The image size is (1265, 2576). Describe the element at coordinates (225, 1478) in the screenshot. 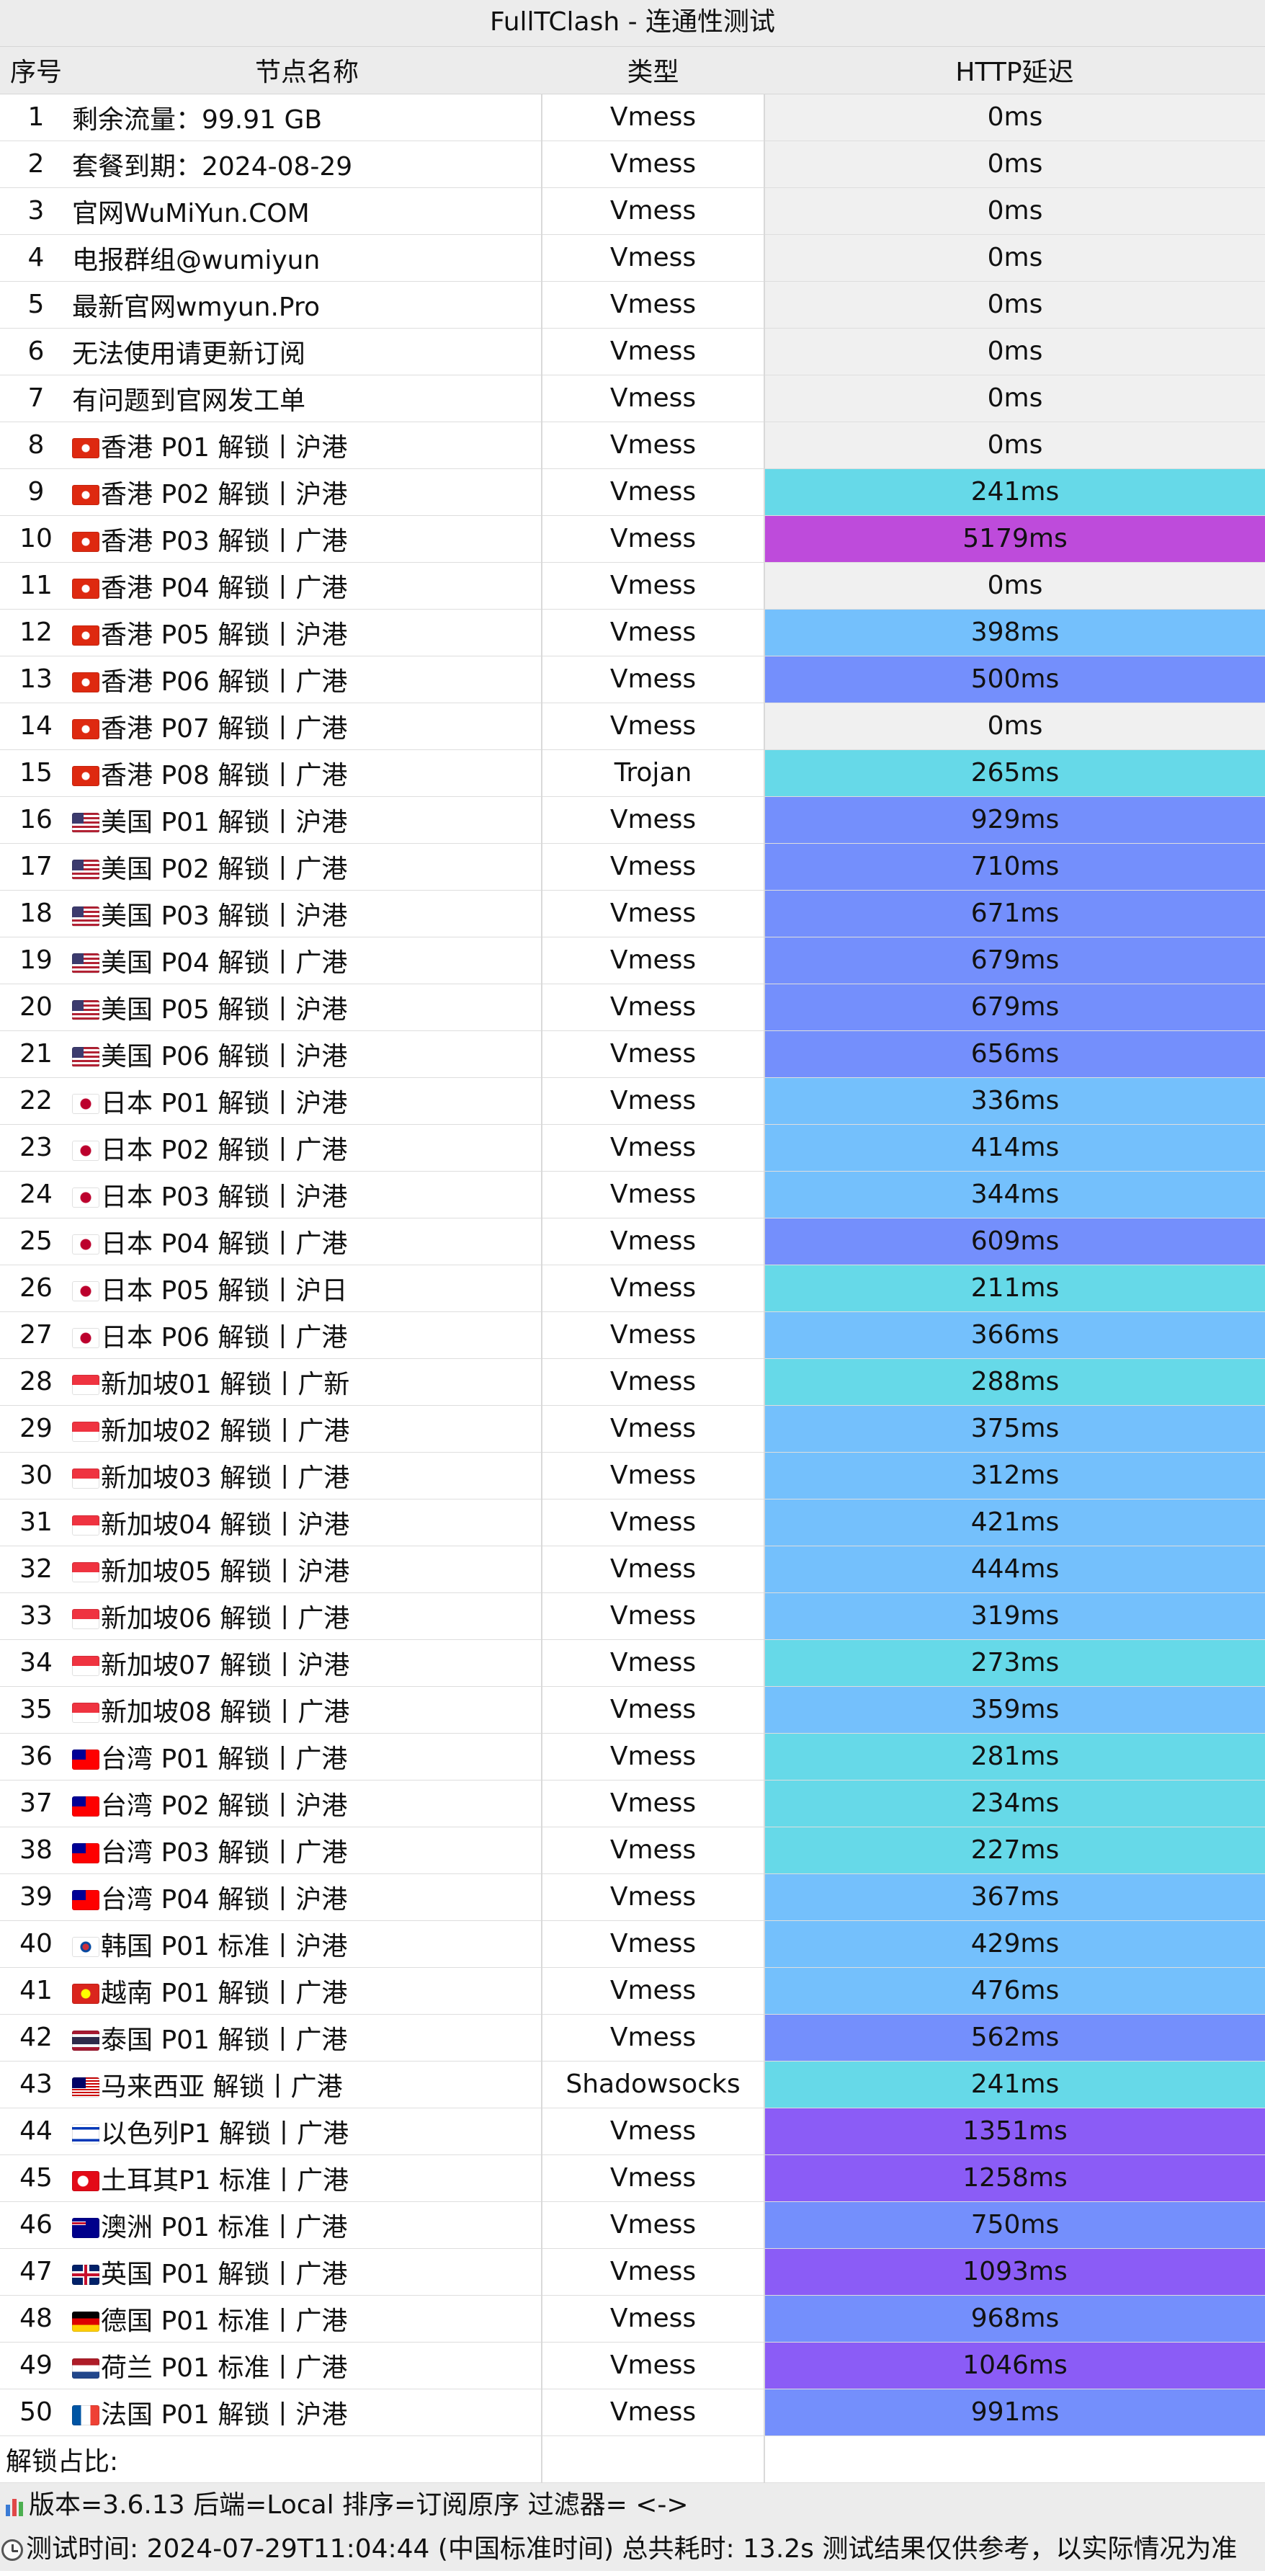

I see `row-node-name: 新加坡03 解锁丨广港` at that location.